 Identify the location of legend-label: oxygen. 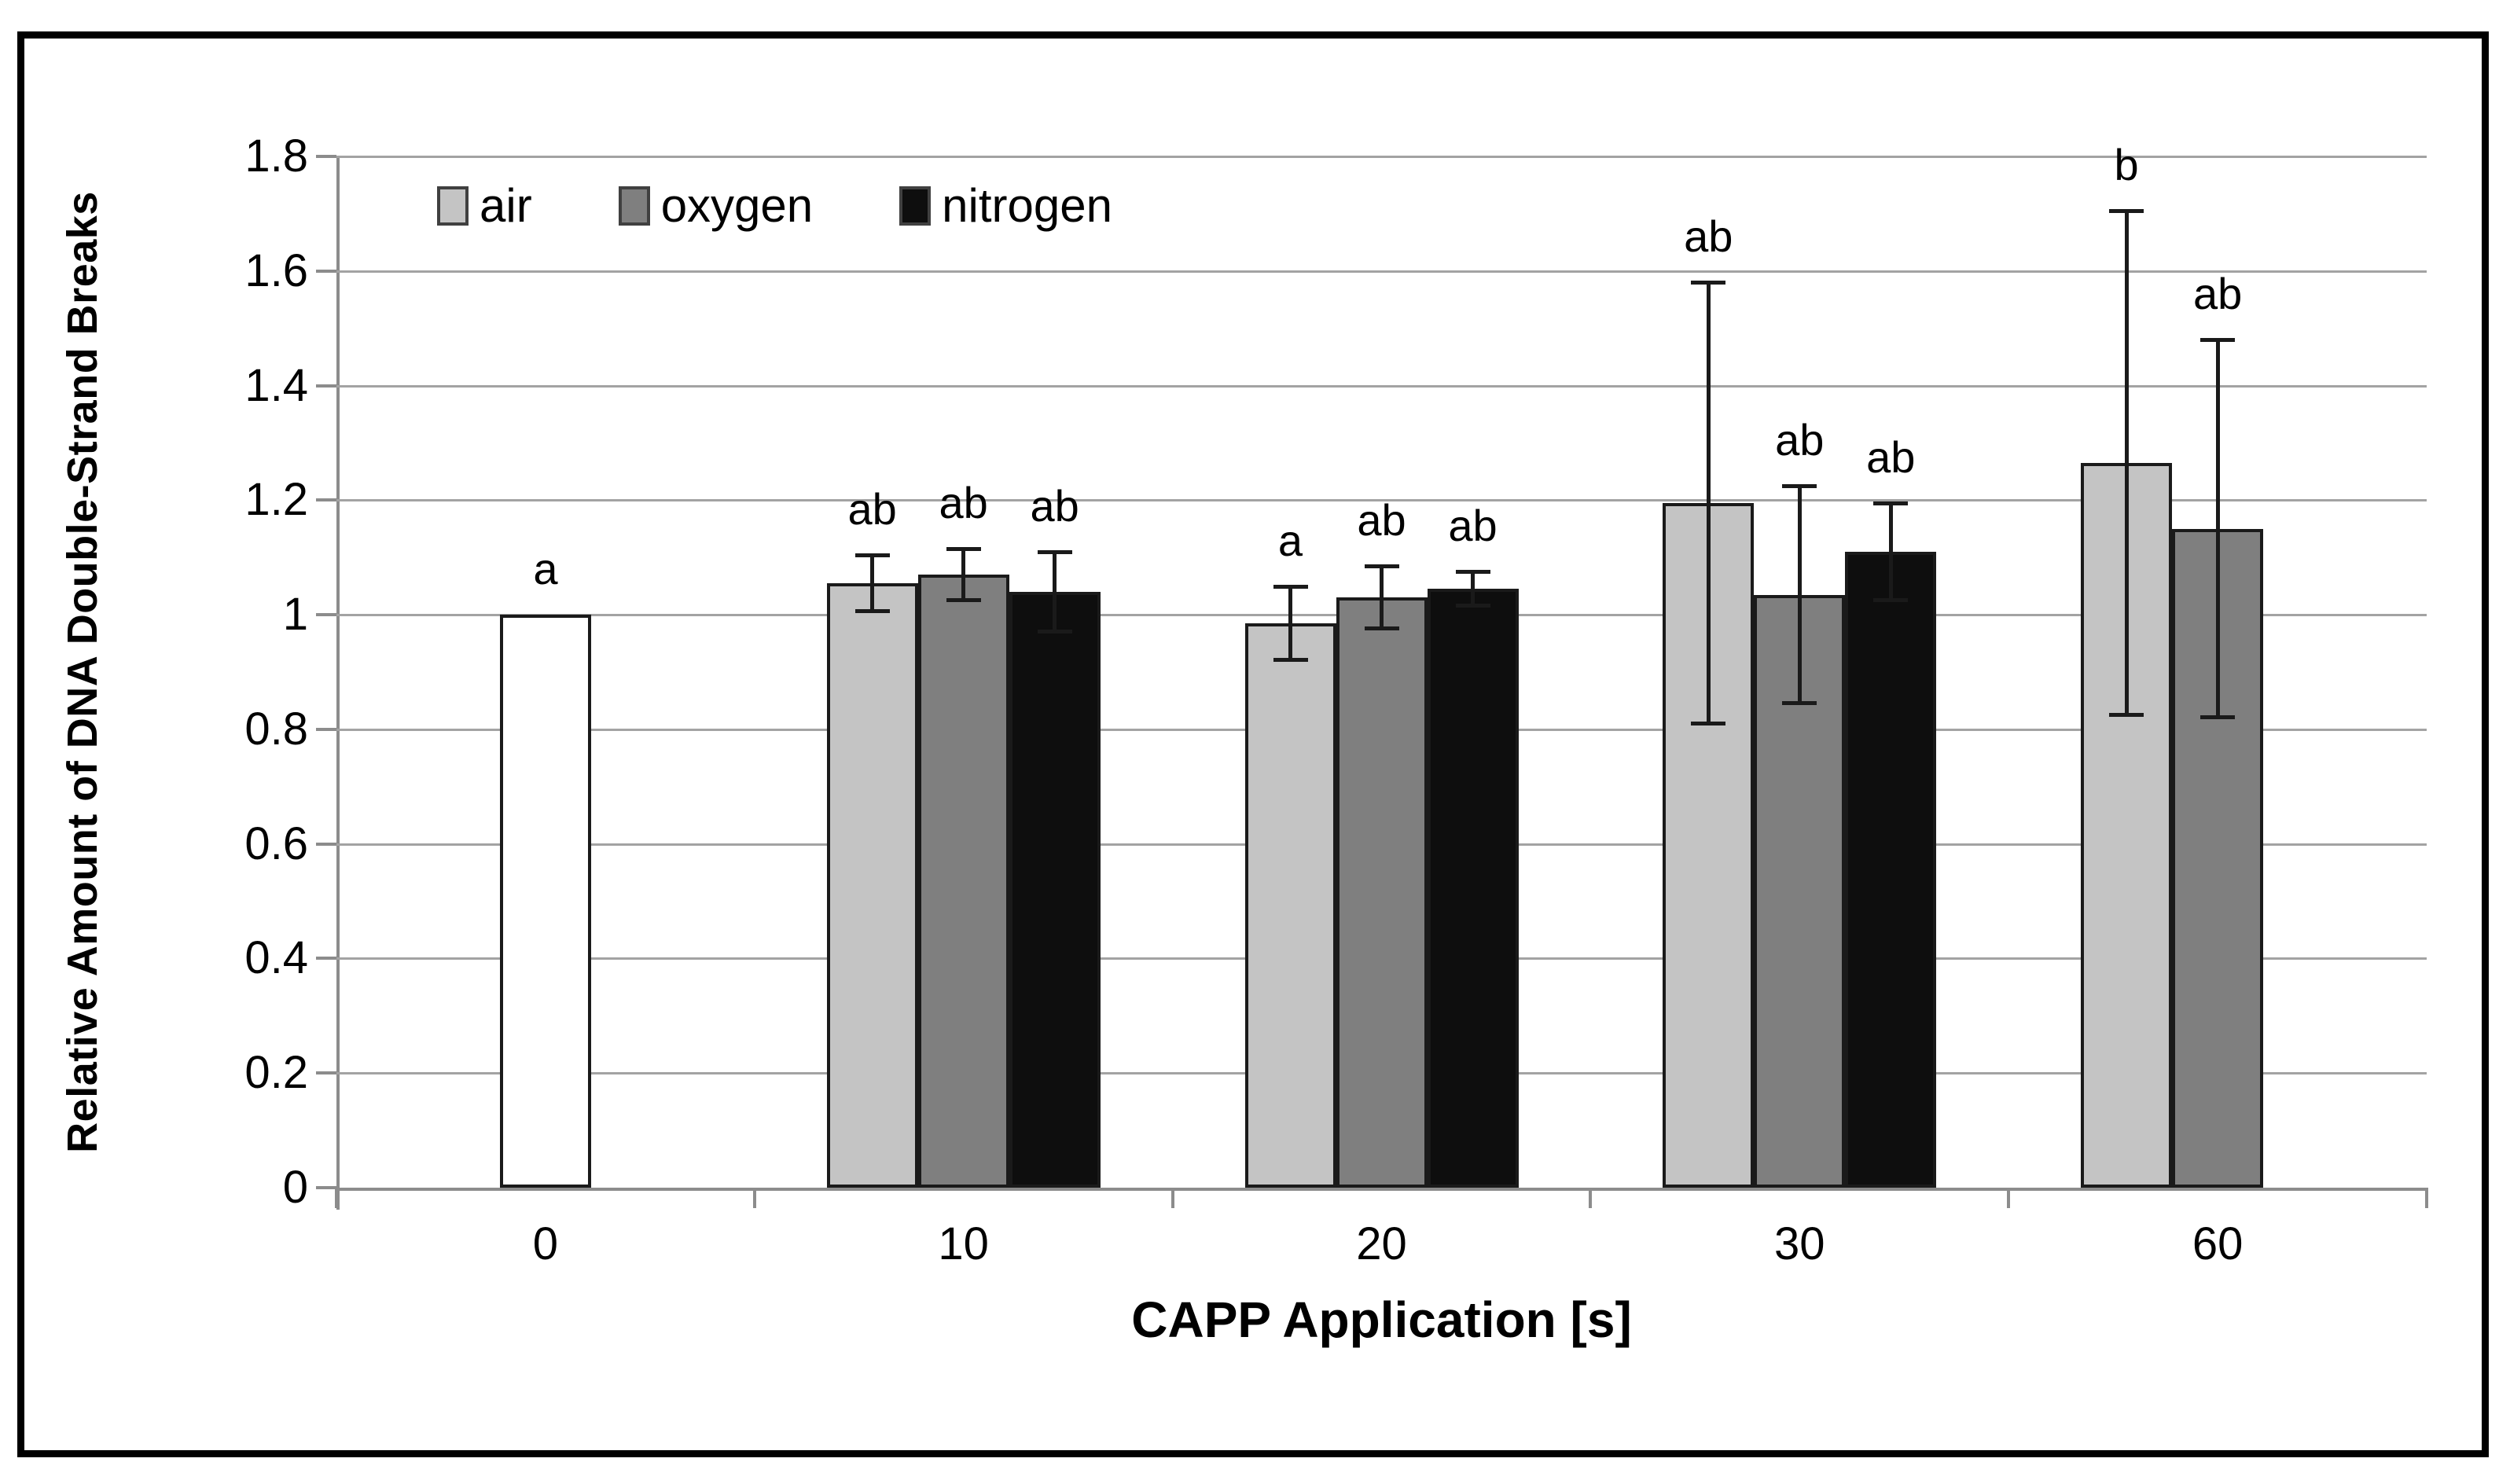
(737, 206).